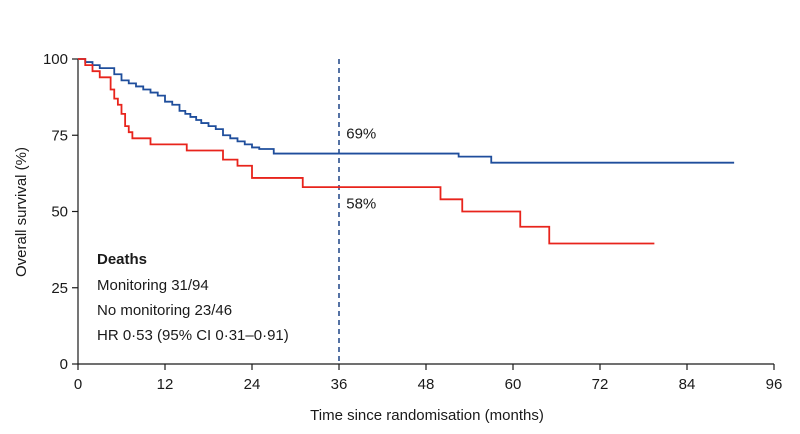  Describe the element at coordinates (153, 285) in the screenshot. I see `legend-line-monitoring: Monitoring 31/94` at that location.